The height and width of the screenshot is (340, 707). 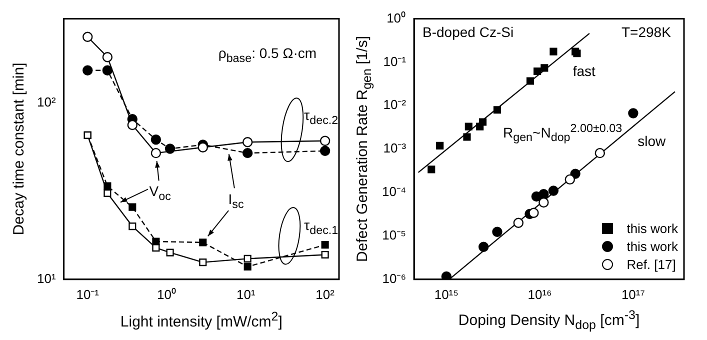 I want to click on y-axis-title: Decay time constant [min], so click(x=19, y=149).